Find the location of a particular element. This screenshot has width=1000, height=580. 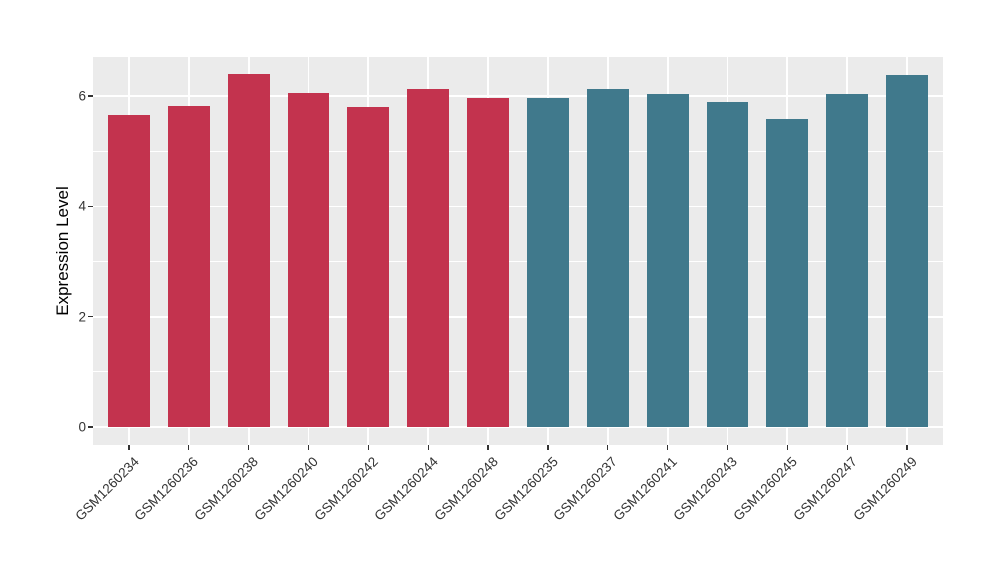

bar-GSM1260247 is located at coordinates (847, 260).